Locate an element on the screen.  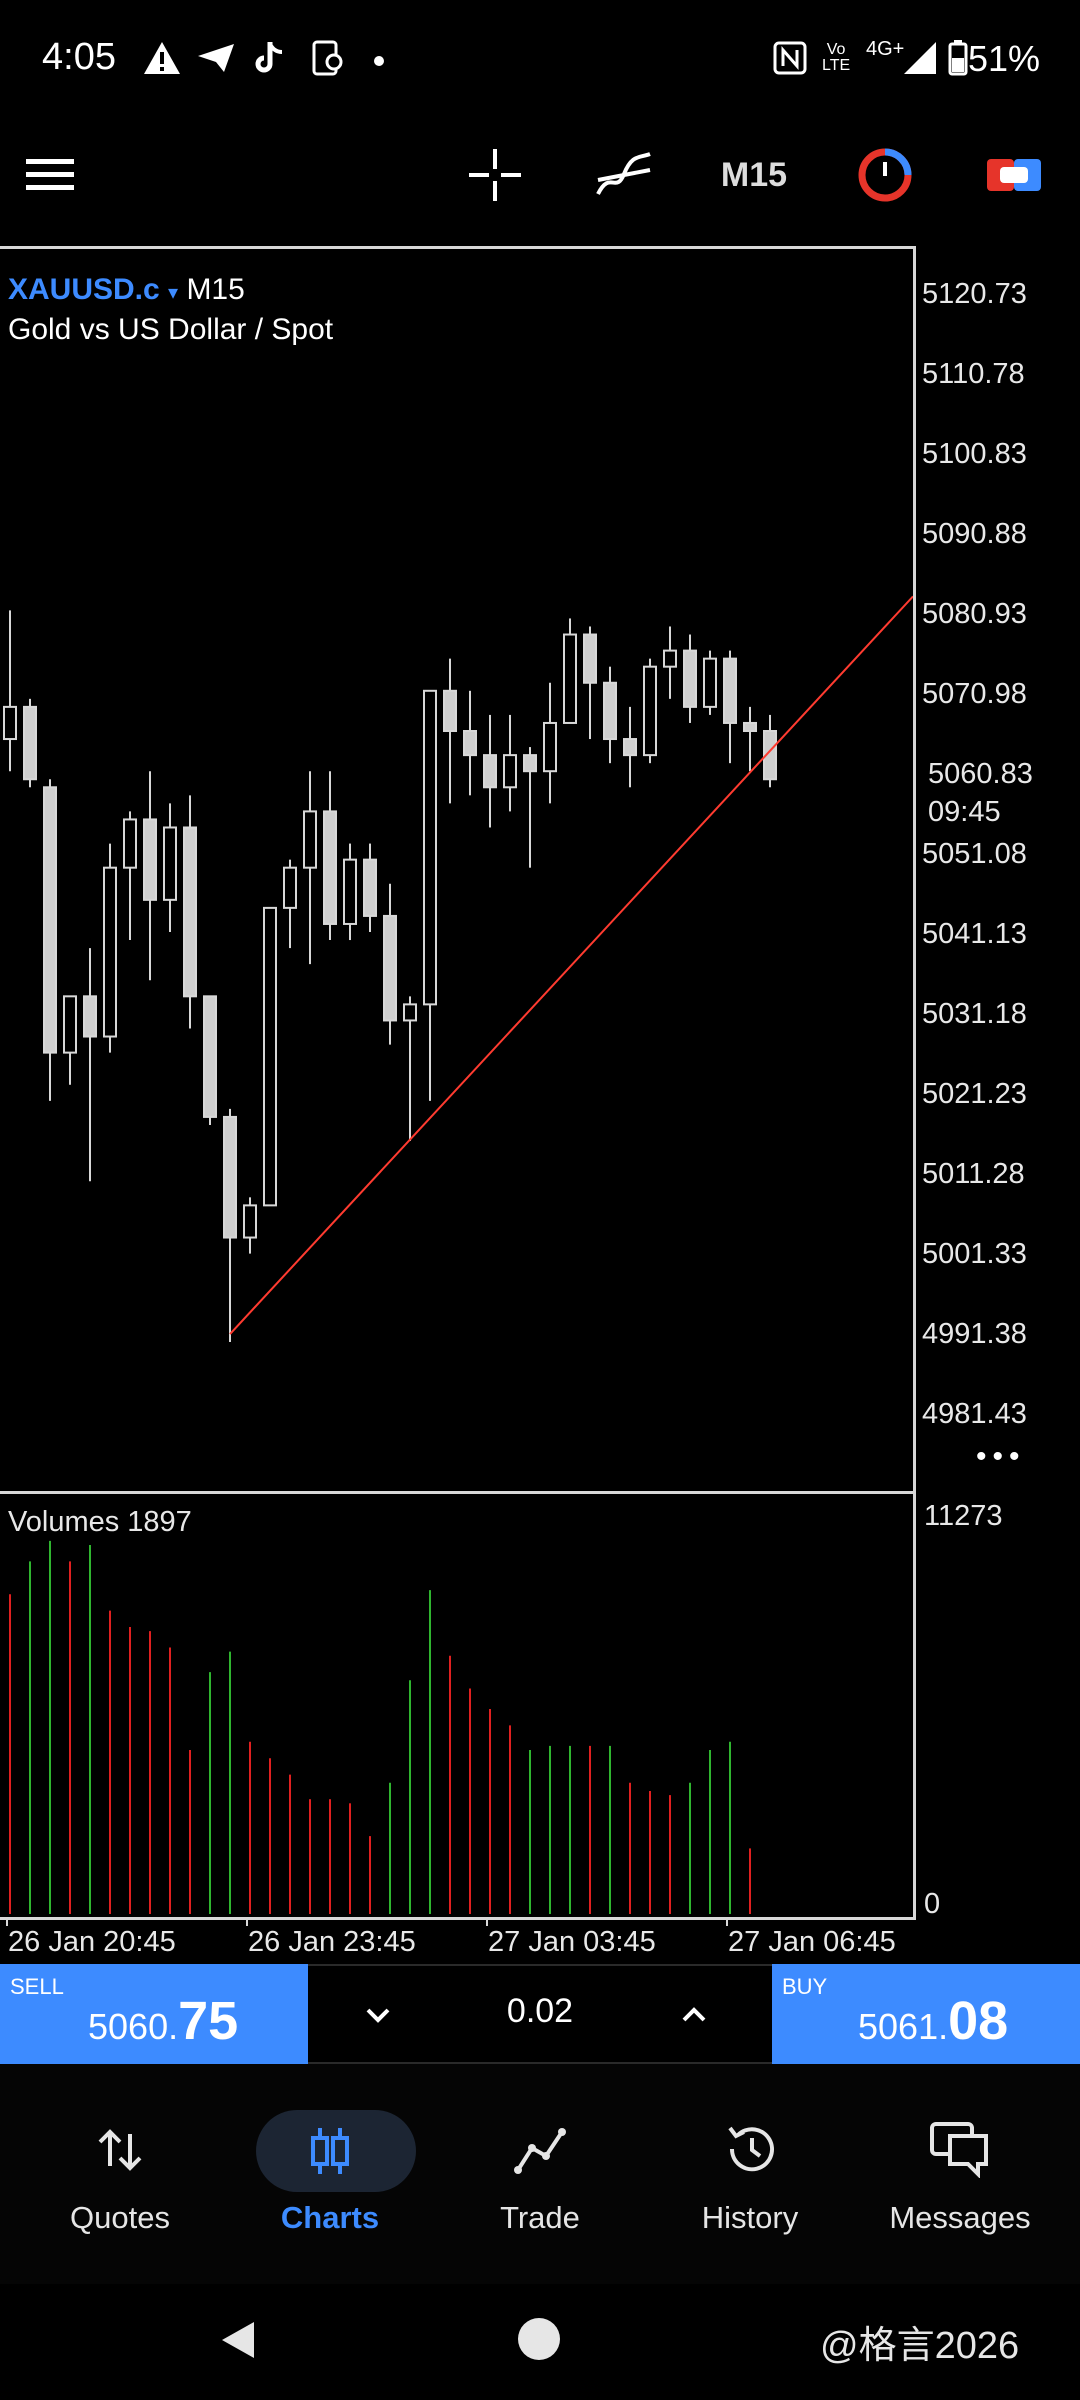
indicators-button is located at coordinates (624, 175).